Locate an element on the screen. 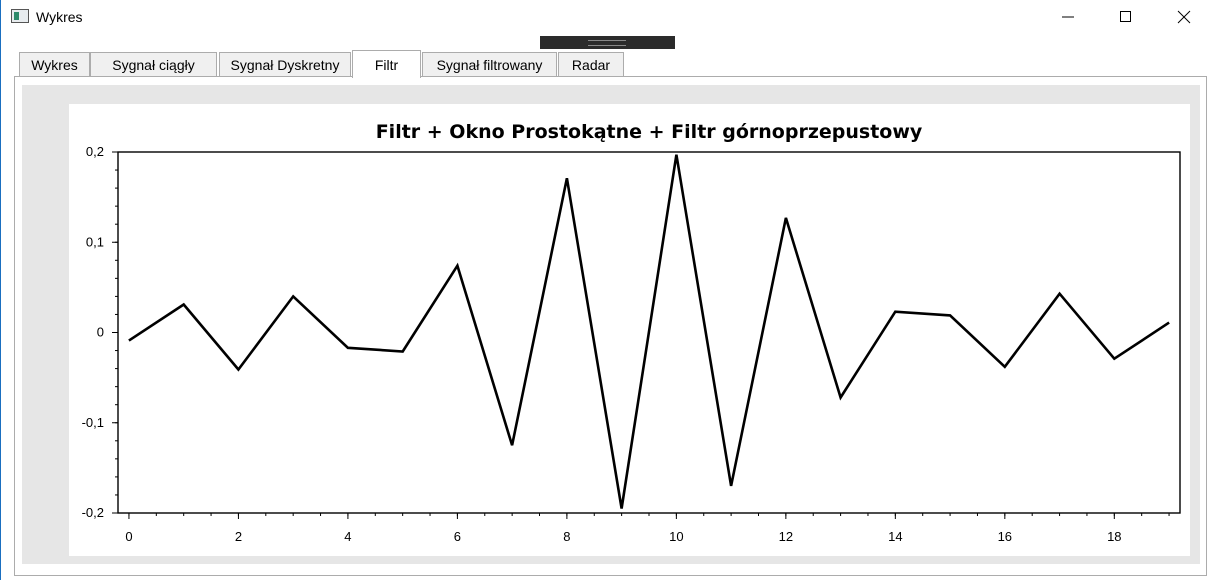 Image resolution: width=1214 pixels, height=580 pixels. x-tick-label: 12 is located at coordinates (786, 536).